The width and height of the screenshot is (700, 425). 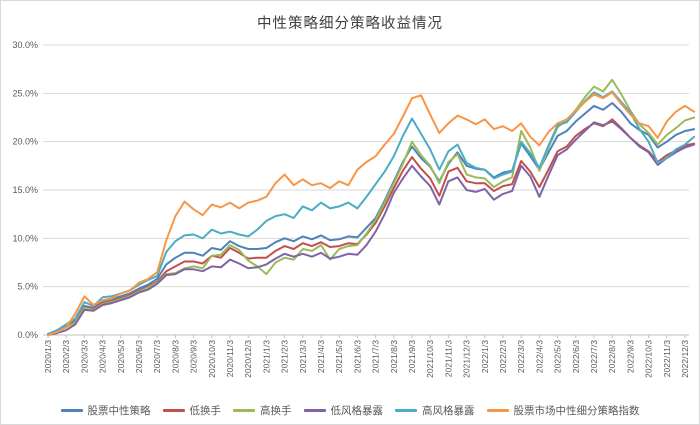 What do you see at coordinates (350, 24) in the screenshot?
I see `chart-title: 中性策略细分策略收益情况` at bounding box center [350, 24].